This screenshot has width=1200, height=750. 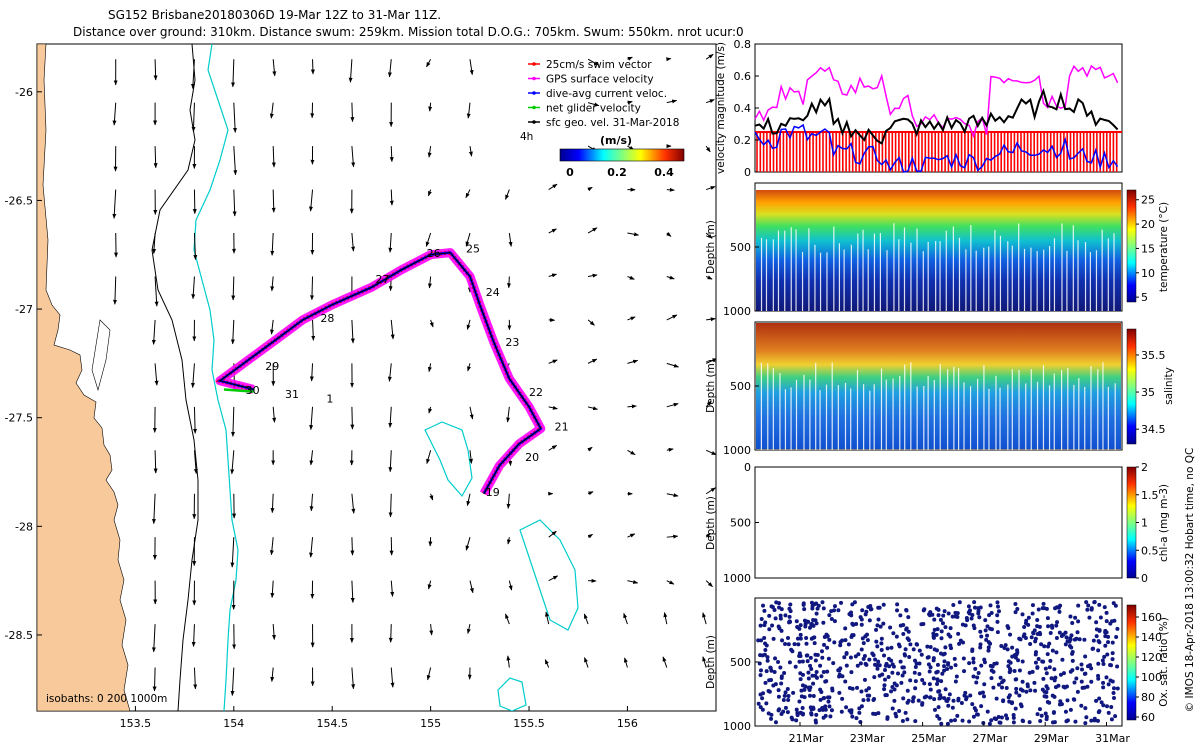 What do you see at coordinates (1112, 738) in the screenshot?
I see `time-tick-label: 31Mar` at bounding box center [1112, 738].